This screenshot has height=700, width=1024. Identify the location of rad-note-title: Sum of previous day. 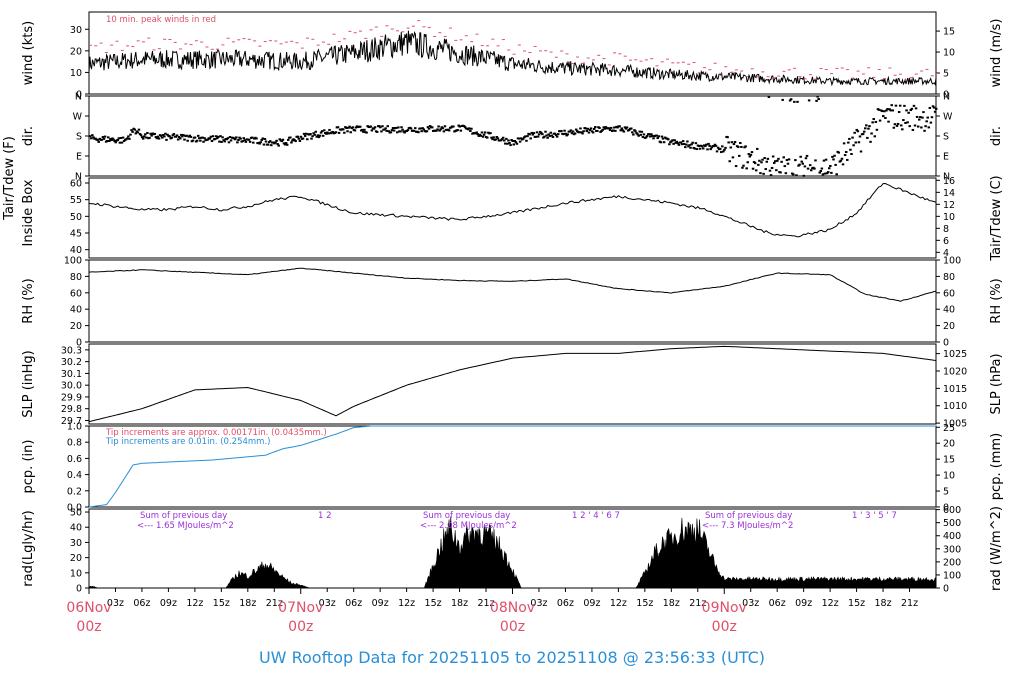
(466, 516).